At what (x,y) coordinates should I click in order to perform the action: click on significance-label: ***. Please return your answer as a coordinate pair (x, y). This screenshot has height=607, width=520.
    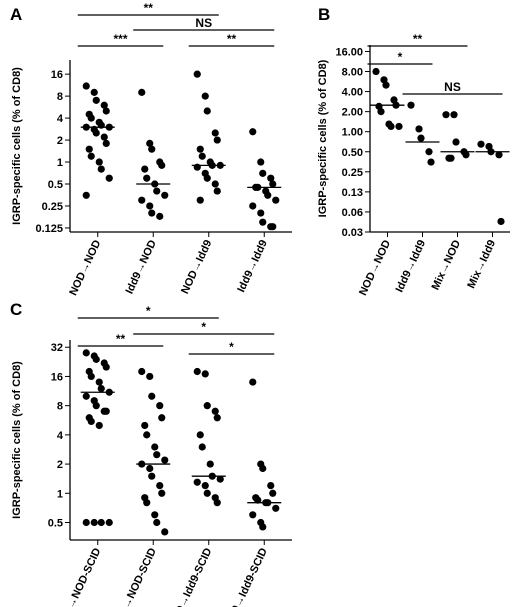
    Looking at the image, I should click on (120, 39).